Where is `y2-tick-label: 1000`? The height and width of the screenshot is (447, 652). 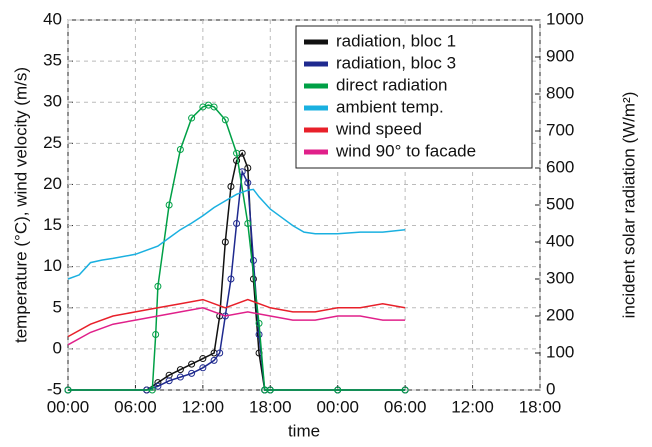 y2-tick-label: 1000 is located at coordinates (565, 18).